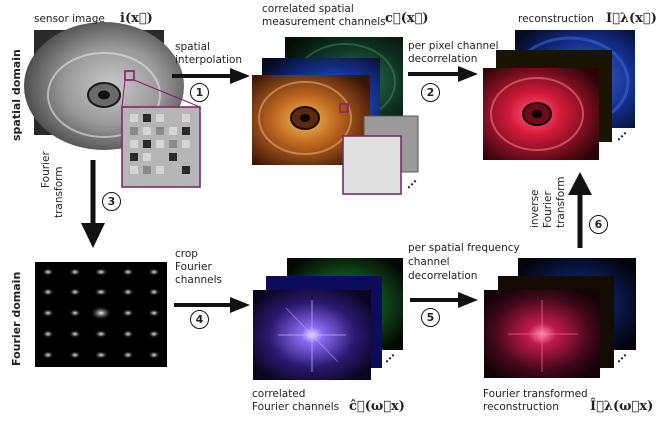  What do you see at coordinates (59, 192) in the screenshot?
I see `fourier-transform-label-line2: transform` at bounding box center [59, 192].